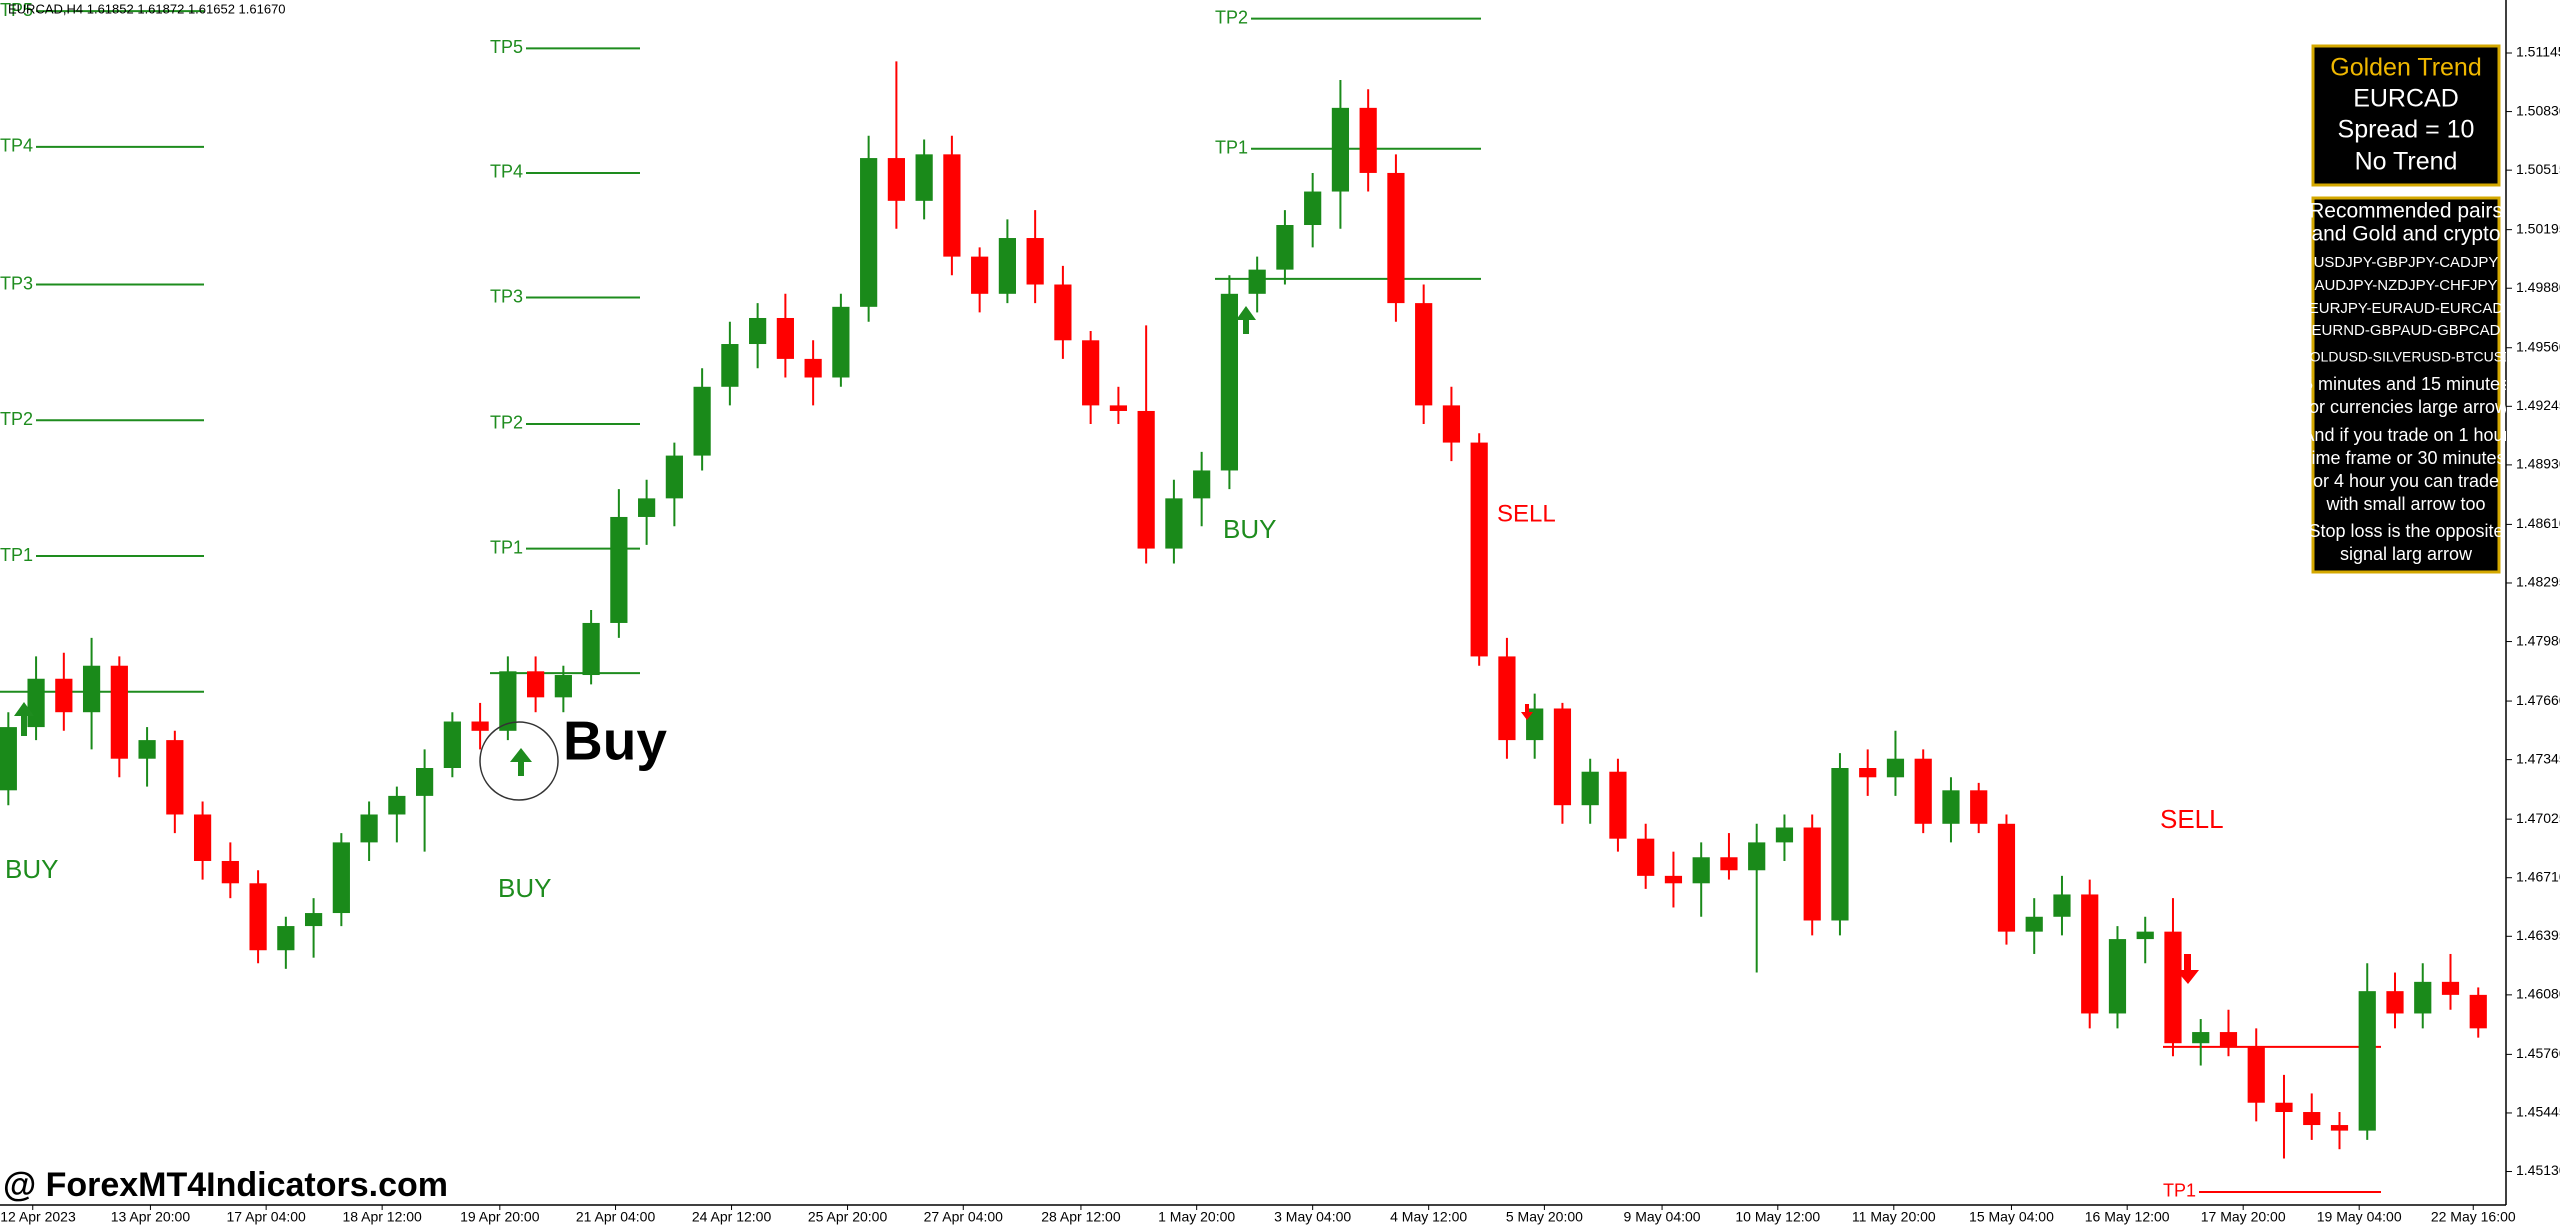 This screenshot has width=2560, height=1228. I want to click on highlight-circle, so click(519, 761).